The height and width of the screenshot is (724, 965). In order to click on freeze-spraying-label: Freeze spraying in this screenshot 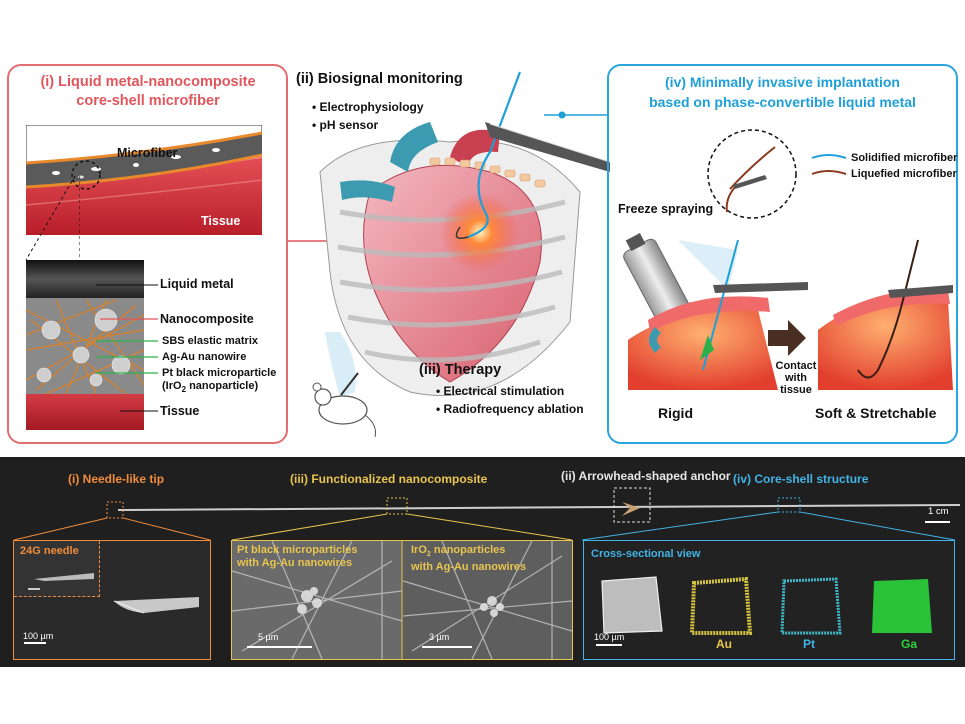, I will do `click(666, 209)`.